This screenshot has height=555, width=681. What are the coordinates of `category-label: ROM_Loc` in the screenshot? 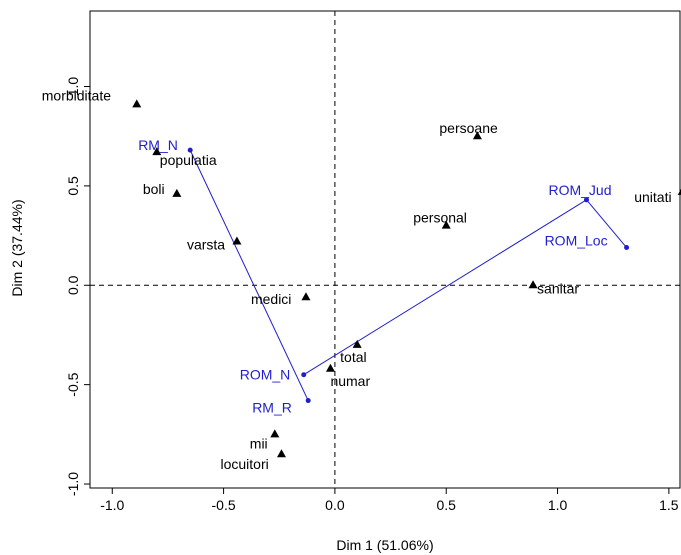 It's located at (576, 241).